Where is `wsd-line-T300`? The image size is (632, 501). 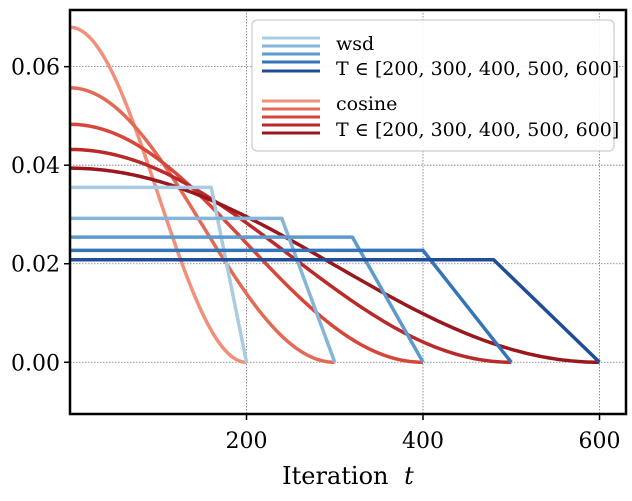 wsd-line-T300 is located at coordinates (203, 289).